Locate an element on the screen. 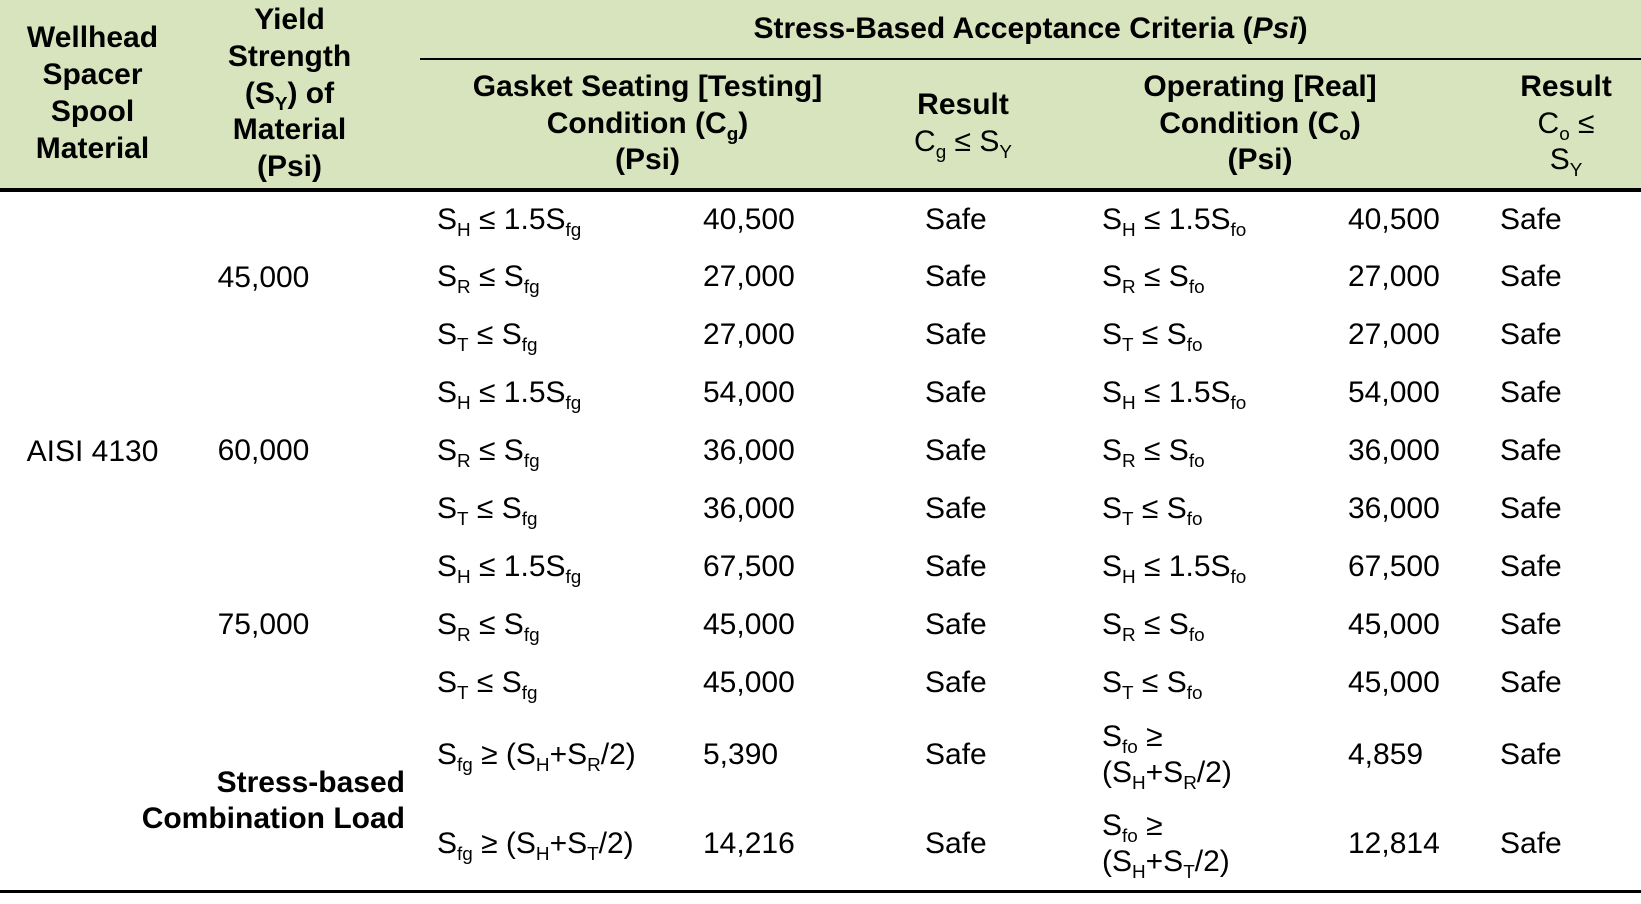 The width and height of the screenshot is (1641, 904). header-operating-condition: Operating [Real] Condition (Co) (Psi) is located at coordinates (1280, 124).